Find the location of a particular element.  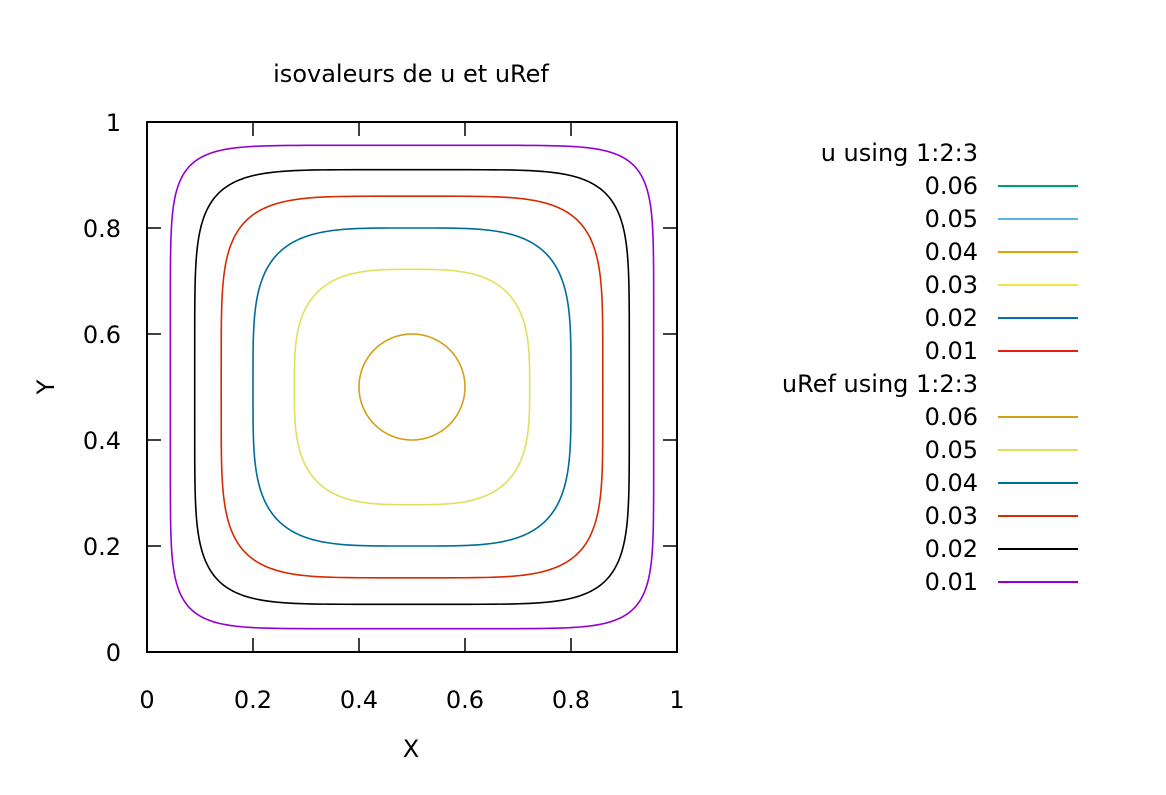

y-tick-label: 0.2 is located at coordinates (102, 547).